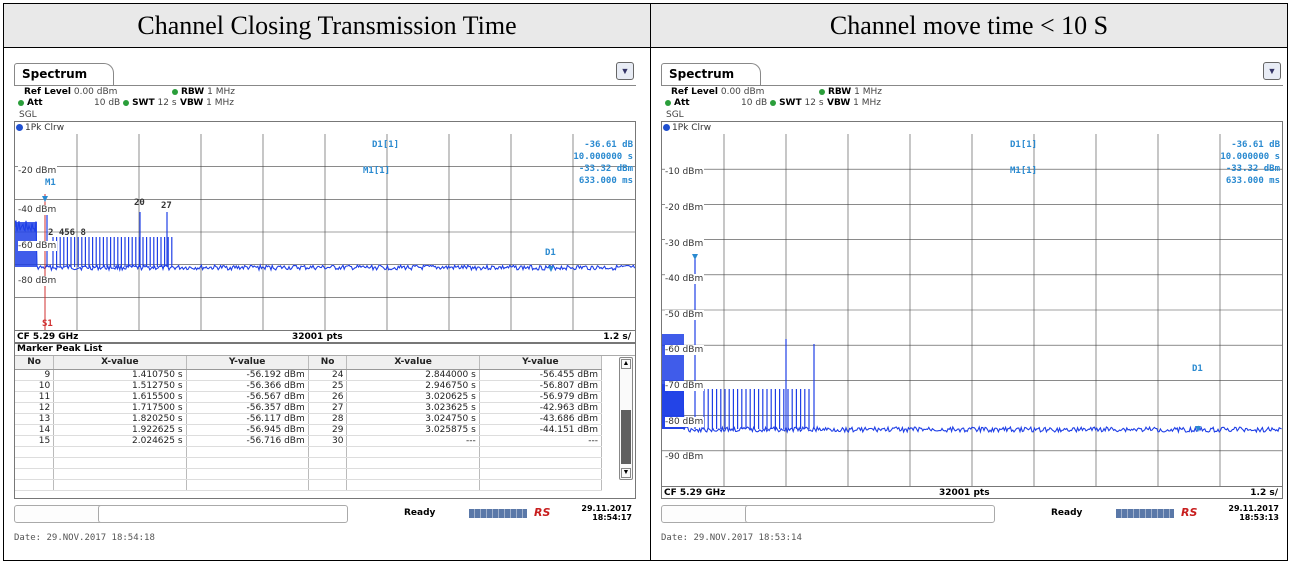  What do you see at coordinates (1255, 145) in the screenshot?
I see `delta-marker-level: -36.61 dB` at bounding box center [1255, 145].